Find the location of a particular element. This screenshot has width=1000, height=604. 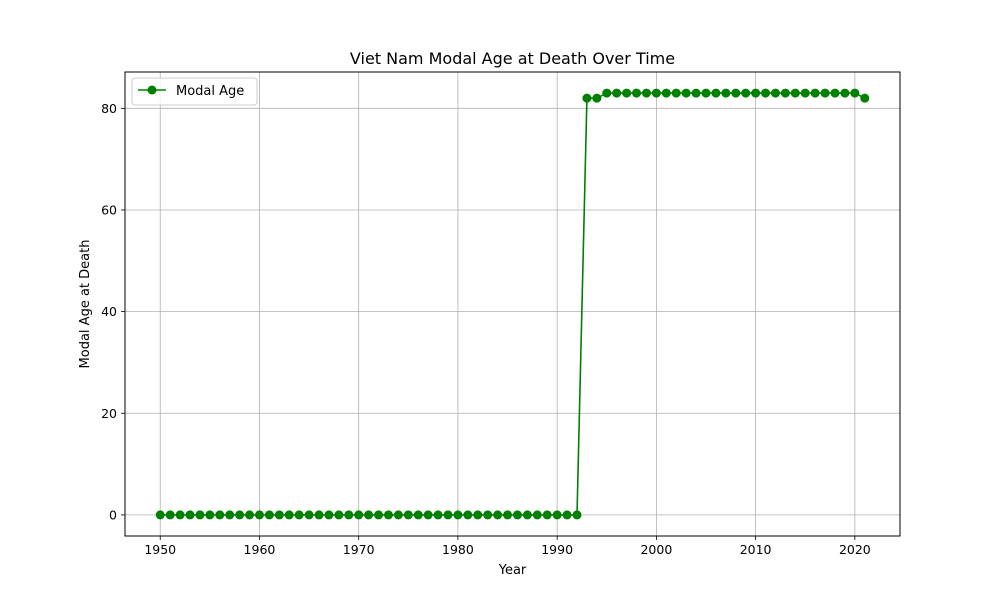

y-axis-ticks: 0 20 40 60 80 is located at coordinates (113, 311).